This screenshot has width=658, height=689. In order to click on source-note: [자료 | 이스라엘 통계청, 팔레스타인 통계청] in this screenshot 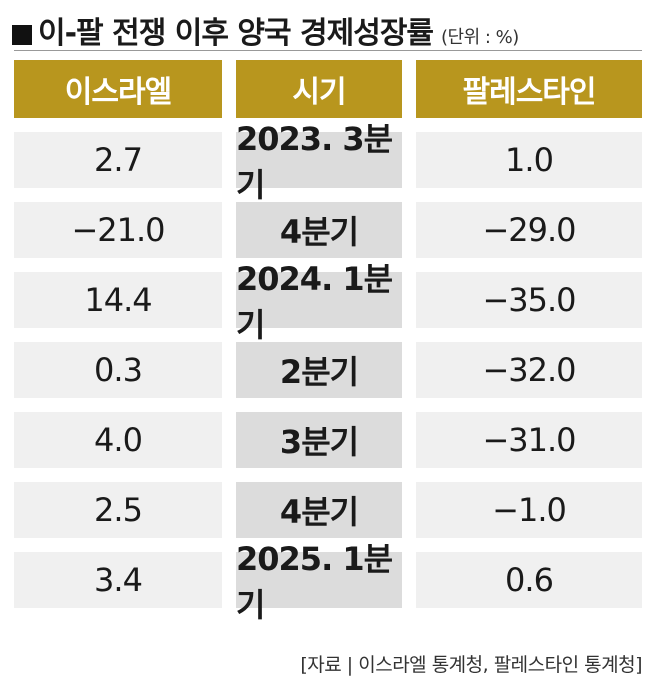, I will do `click(471, 665)`.